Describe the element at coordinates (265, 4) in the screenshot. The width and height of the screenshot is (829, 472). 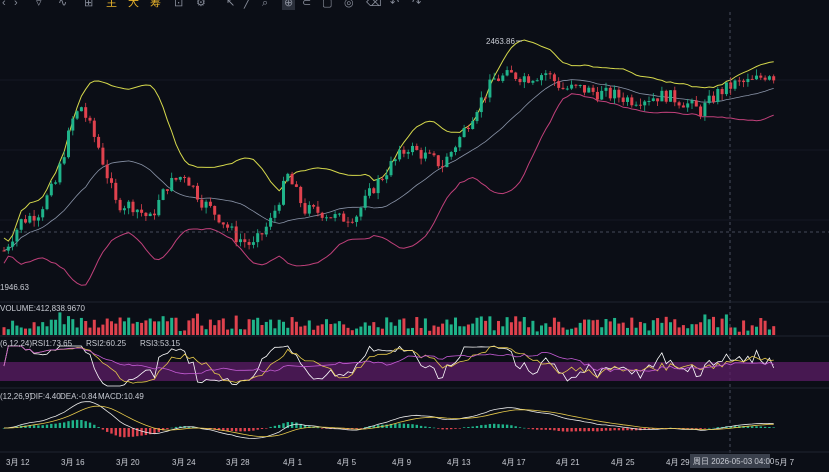
I see `search-icon: ⌕` at that location.